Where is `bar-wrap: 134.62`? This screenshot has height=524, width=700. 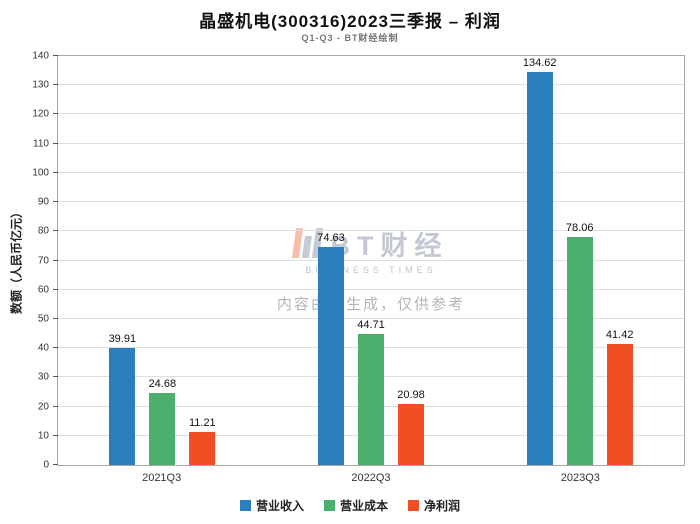 bar-wrap: 134.62 is located at coordinates (540, 260).